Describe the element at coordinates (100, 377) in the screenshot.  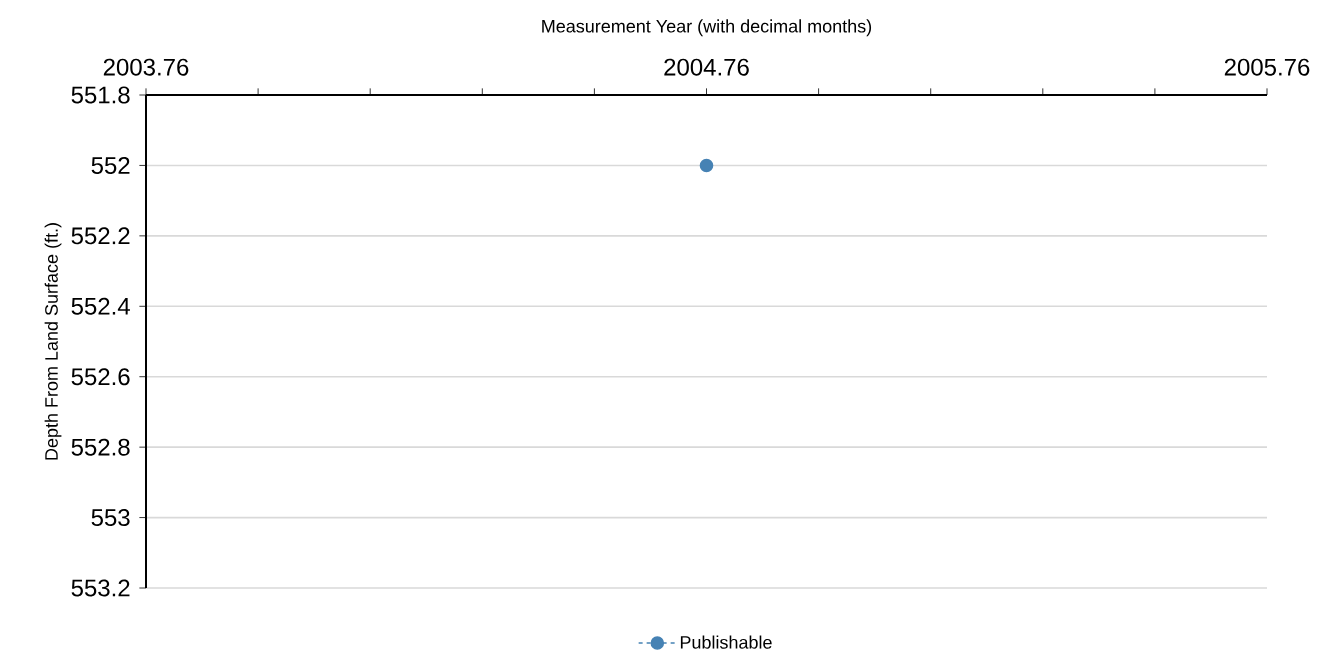
I see `y-tick-label: 552.6` at that location.